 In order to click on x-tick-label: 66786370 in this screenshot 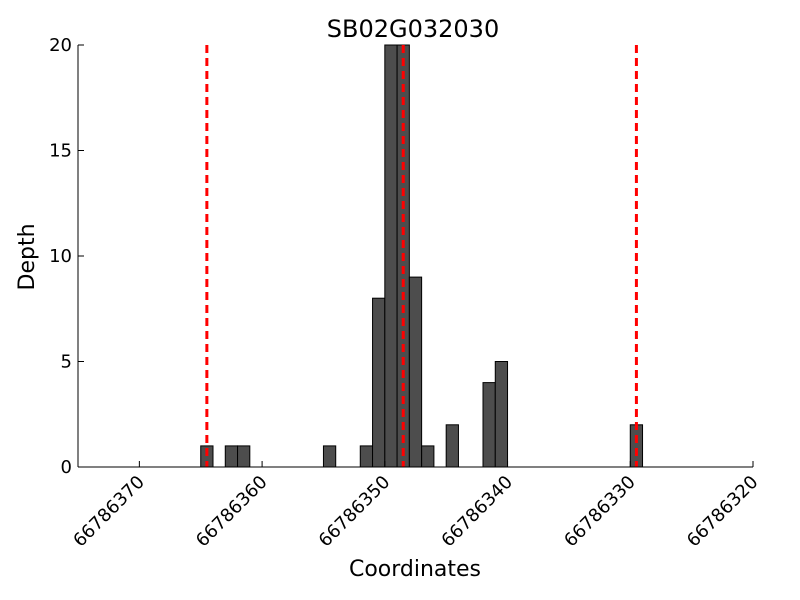, I will do `click(109, 512)`.